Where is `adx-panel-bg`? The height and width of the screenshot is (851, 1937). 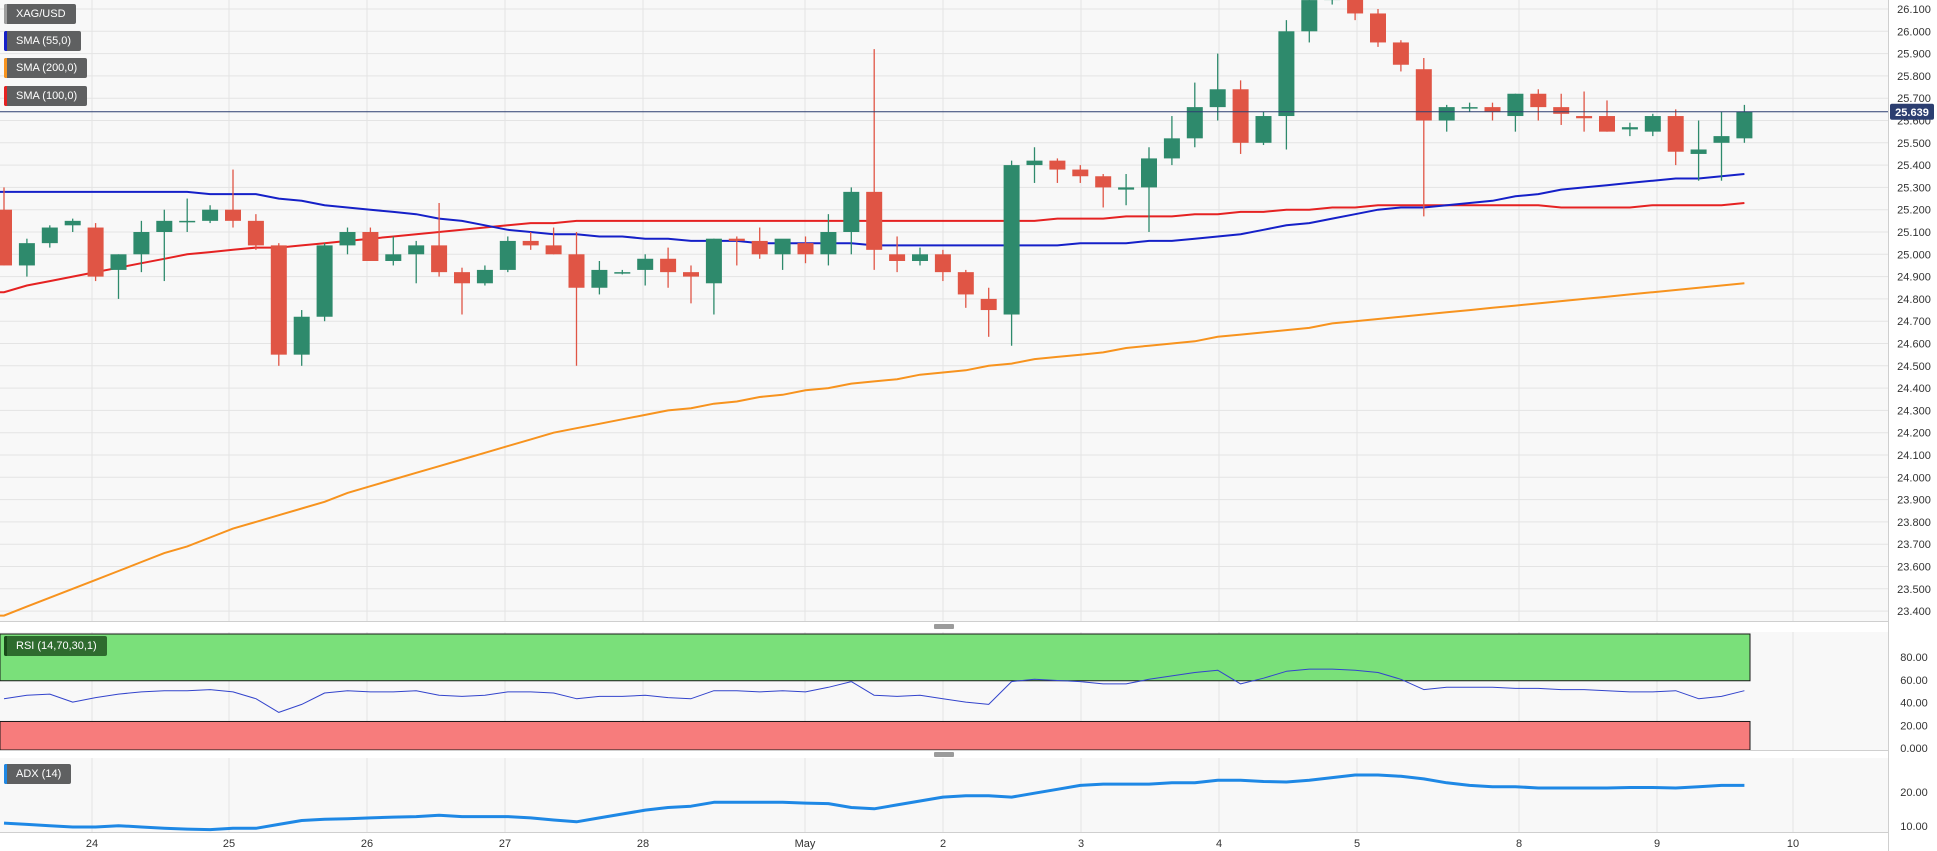
adx-panel-bg is located at coordinates (944, 795).